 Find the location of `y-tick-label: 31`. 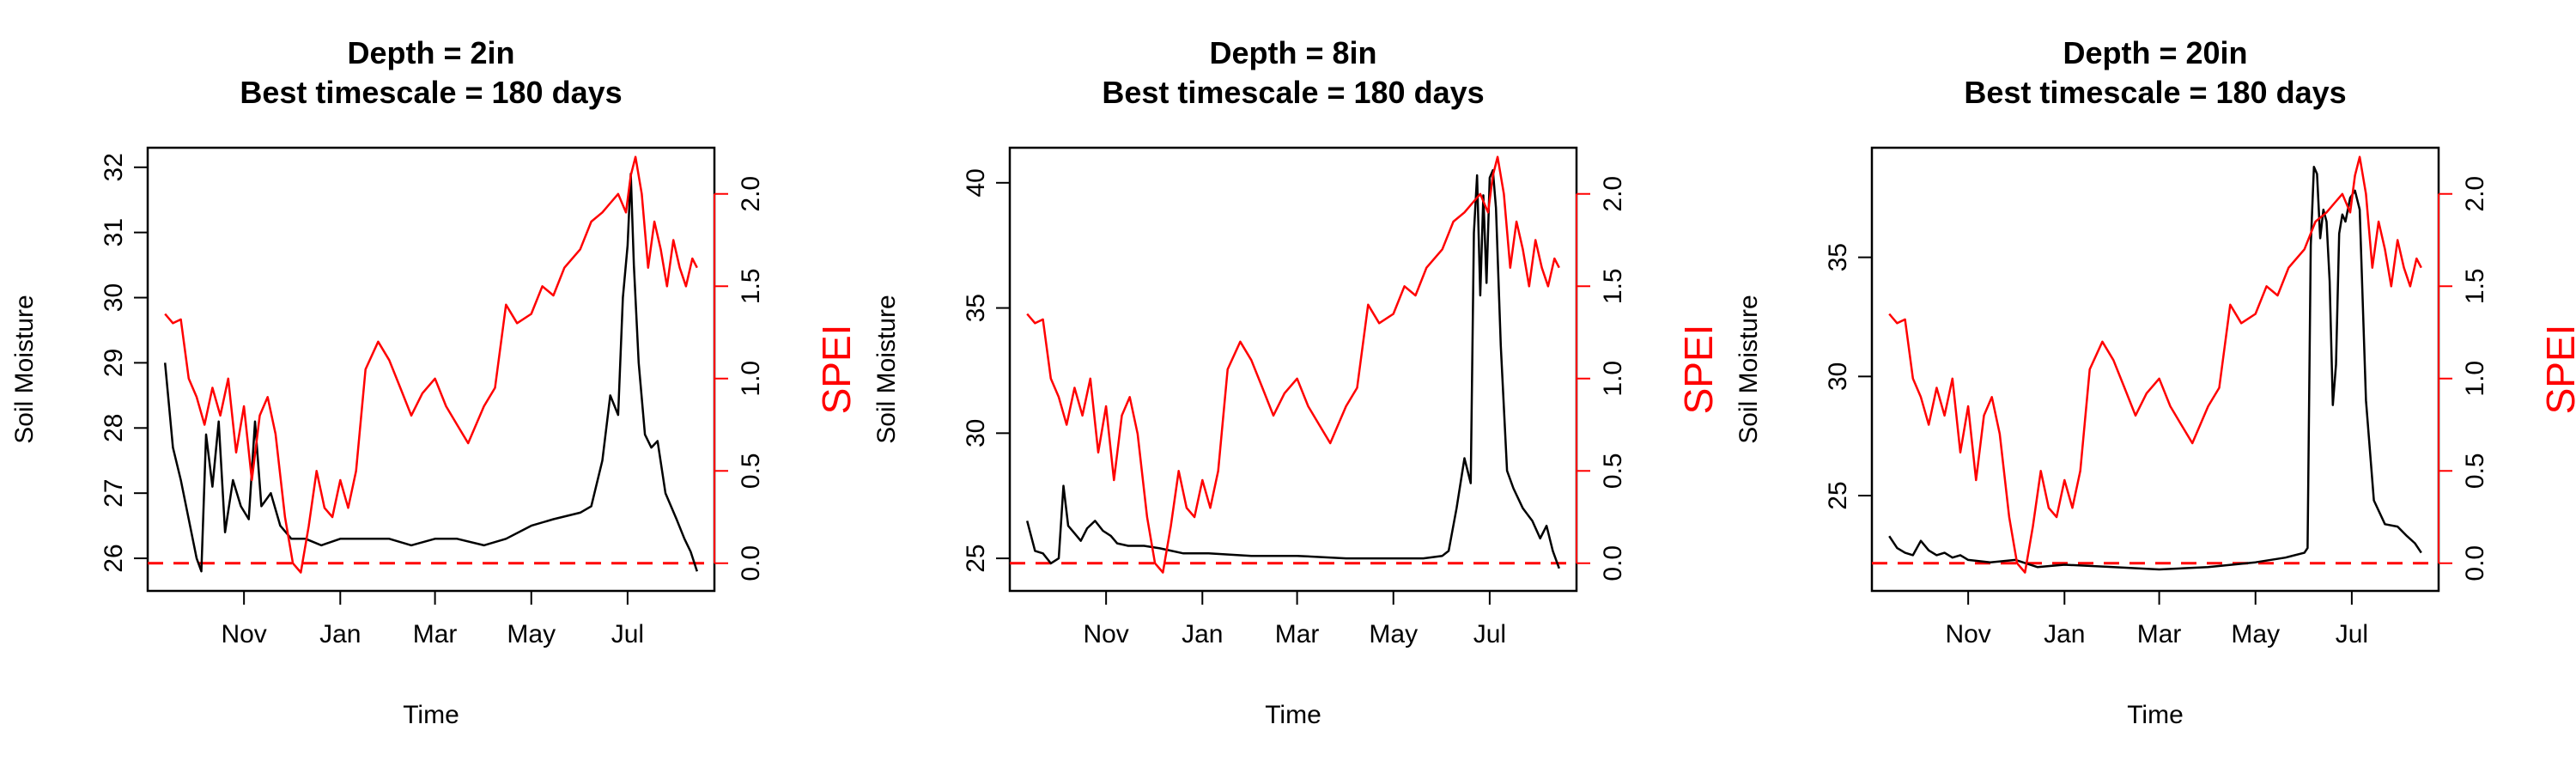

y-tick-label: 31 is located at coordinates (114, 232).